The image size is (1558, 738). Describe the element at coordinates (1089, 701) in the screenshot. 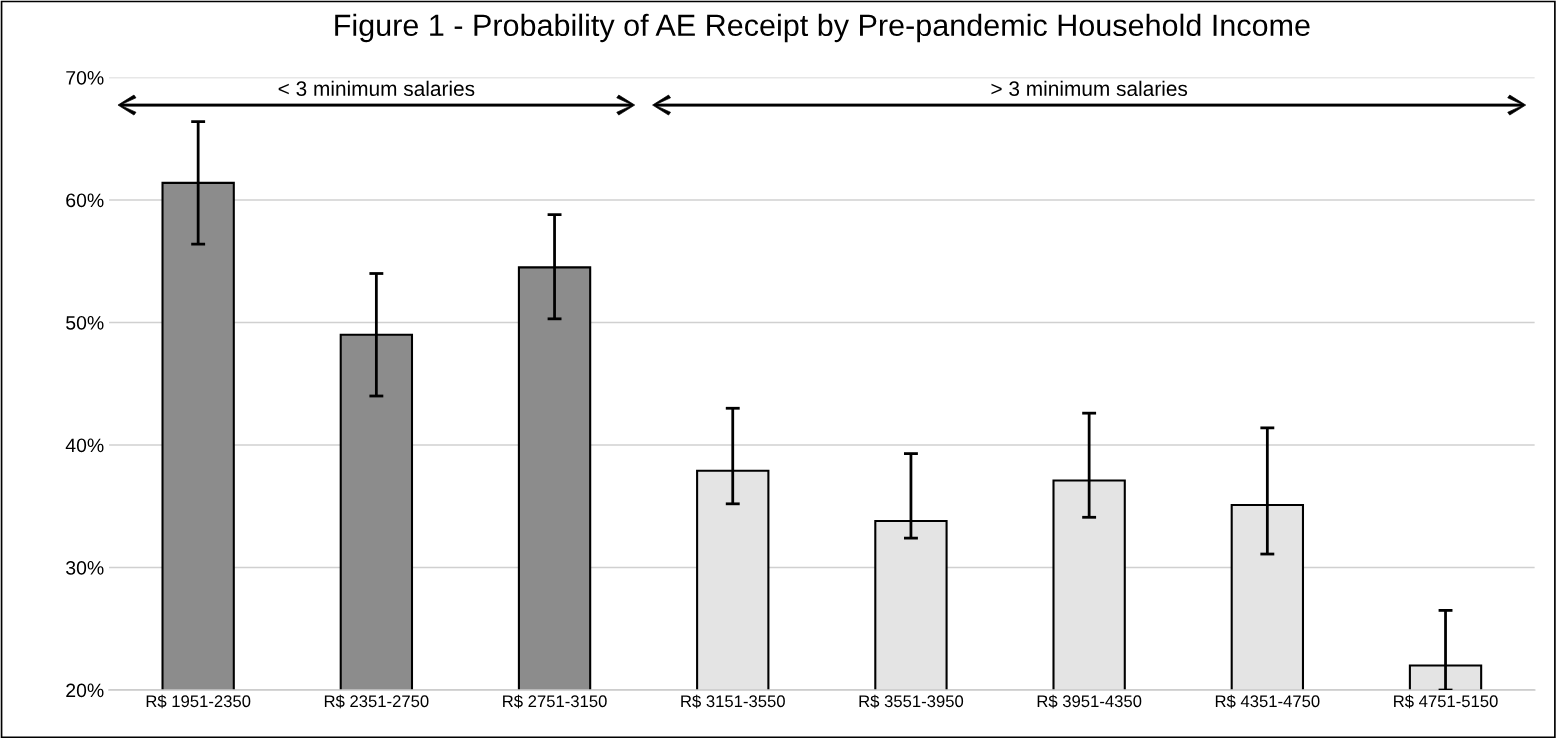

I see `x-tick-label: R$ 3951-4350` at that location.